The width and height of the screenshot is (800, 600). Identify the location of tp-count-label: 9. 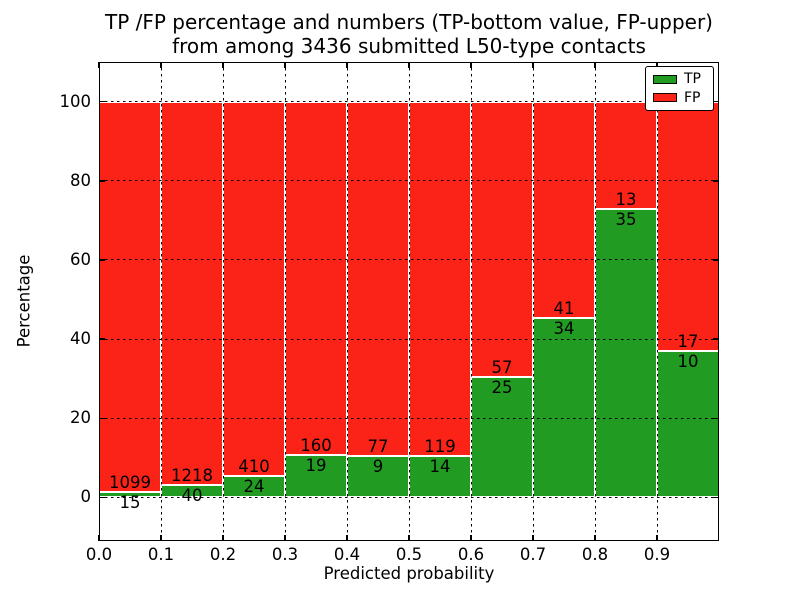
(378, 467).